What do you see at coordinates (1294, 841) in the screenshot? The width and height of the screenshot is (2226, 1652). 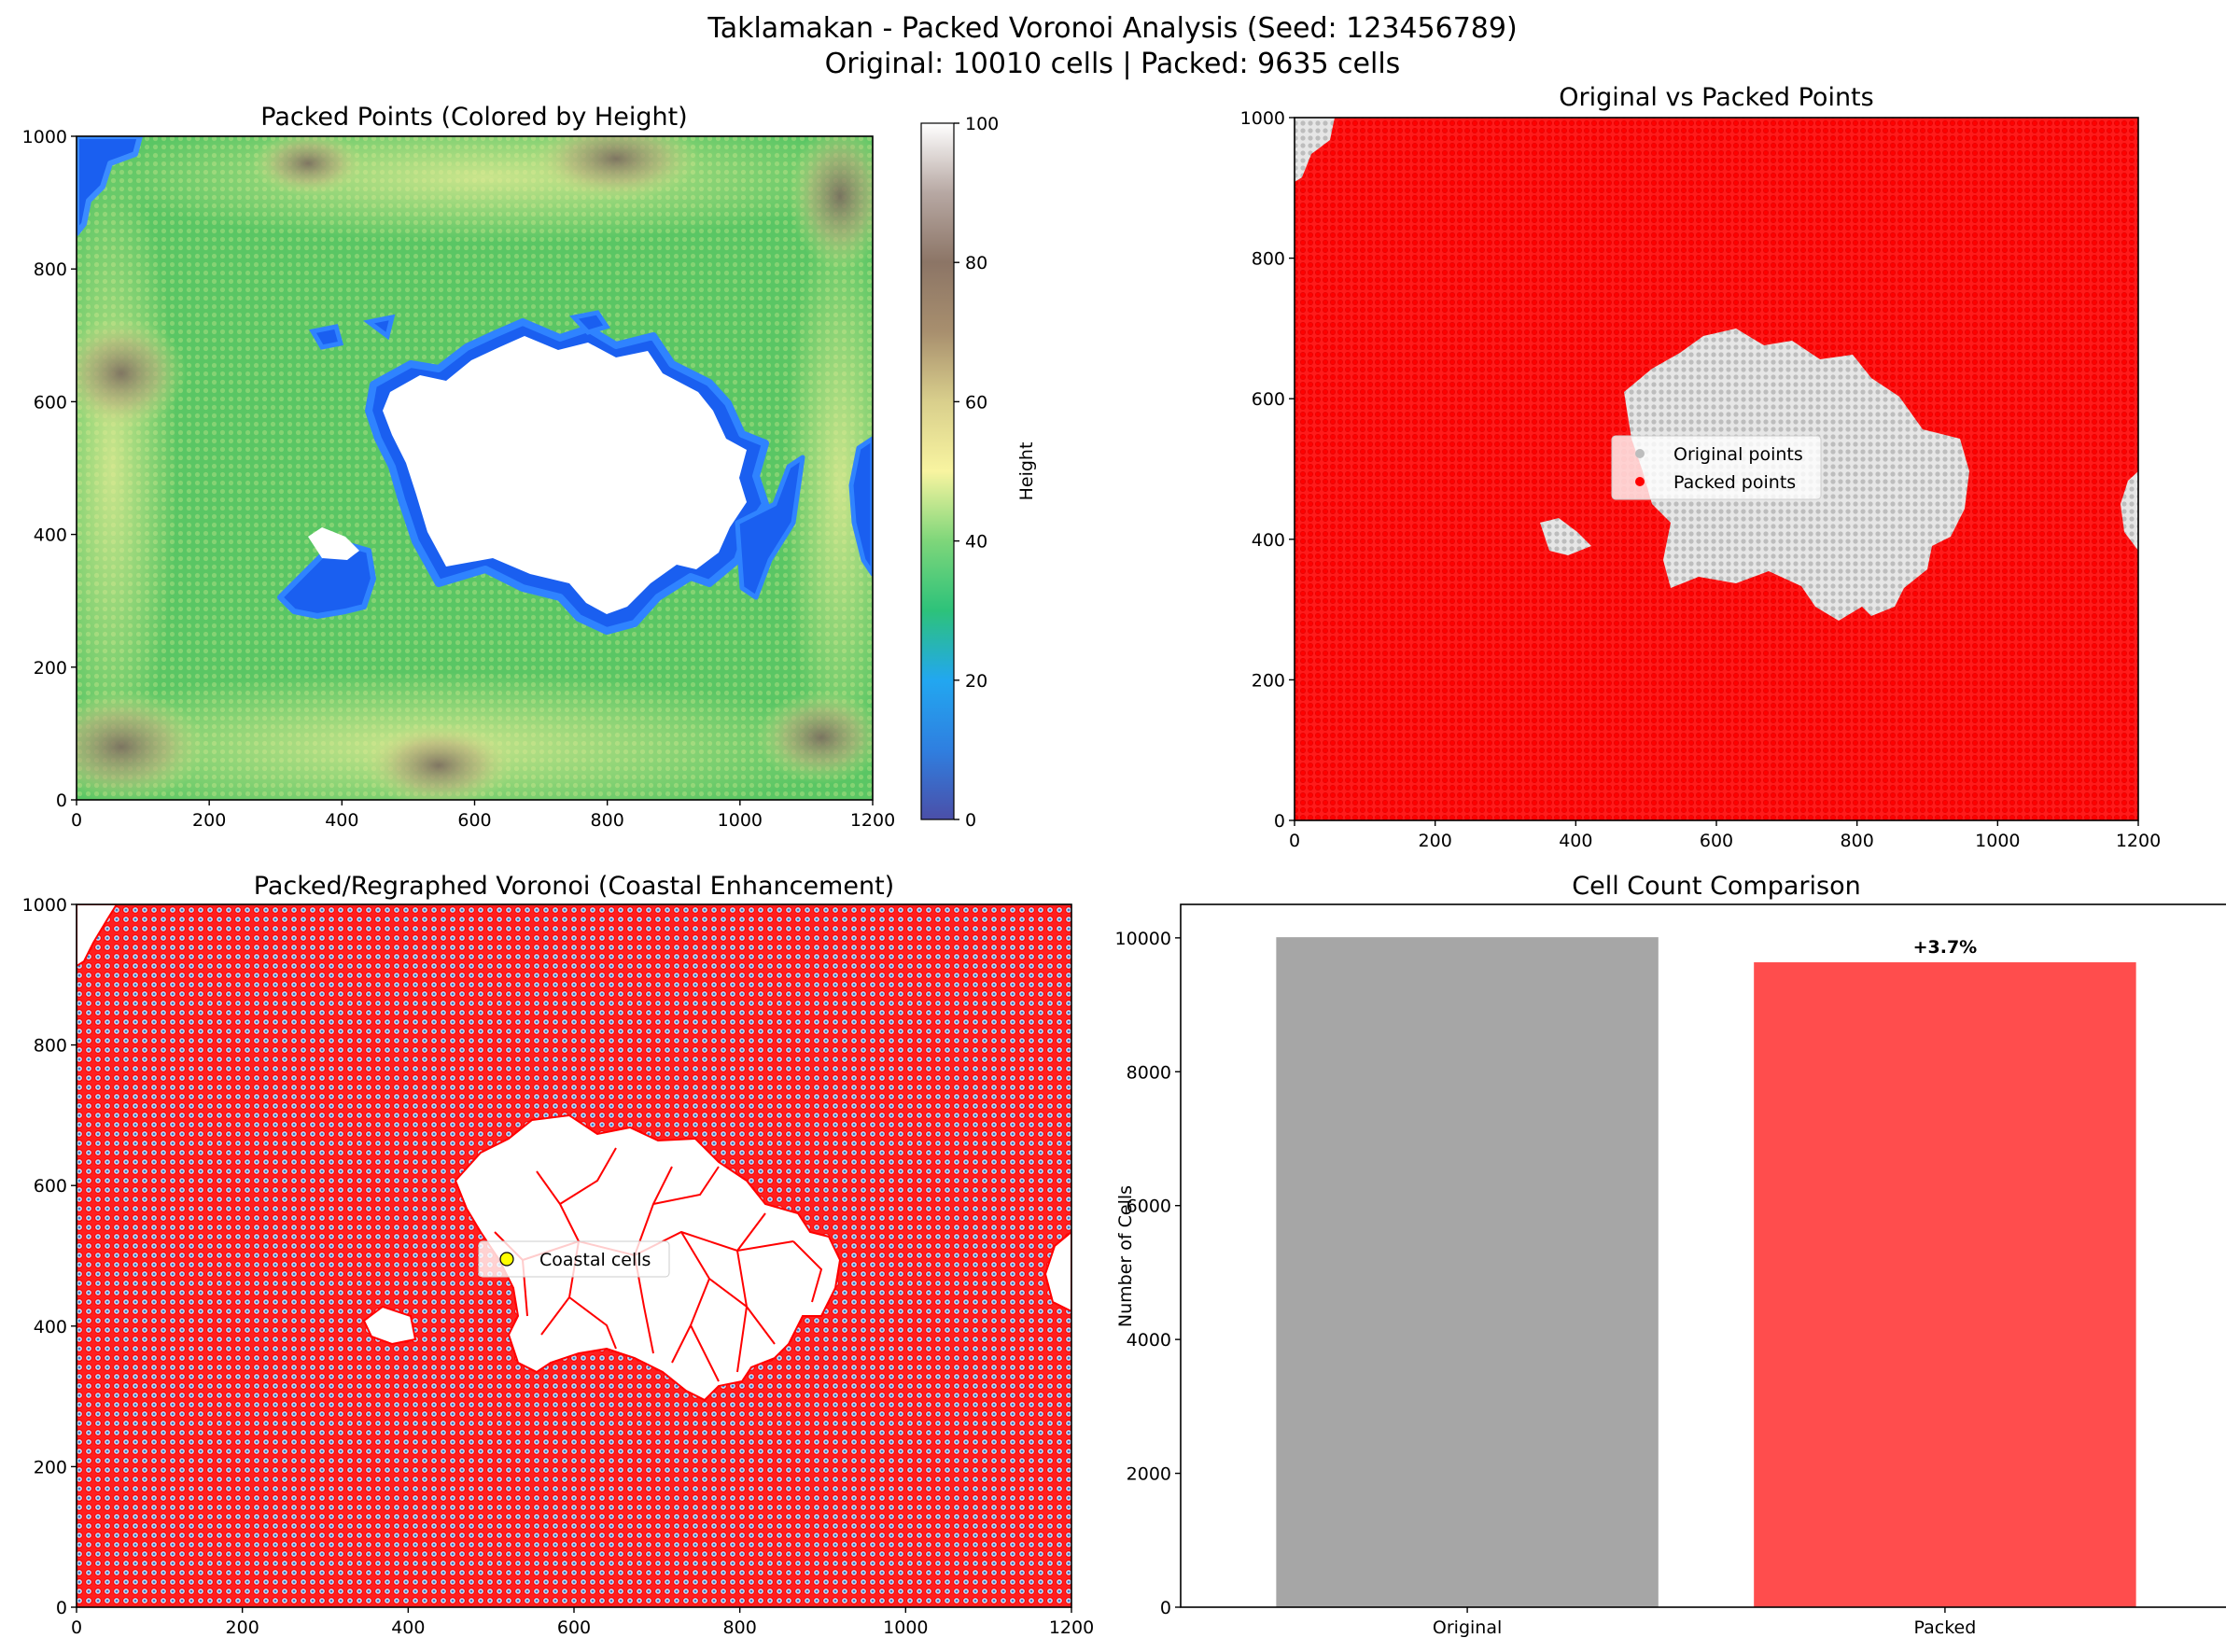 I see `panel2-xtick-label: 0` at bounding box center [1294, 841].